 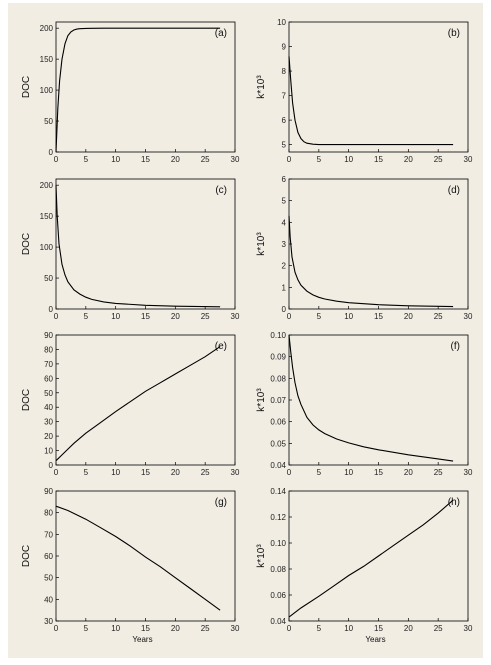 What do you see at coordinates (221, 190) in the screenshot?
I see `panel-c-label: (c)` at bounding box center [221, 190].